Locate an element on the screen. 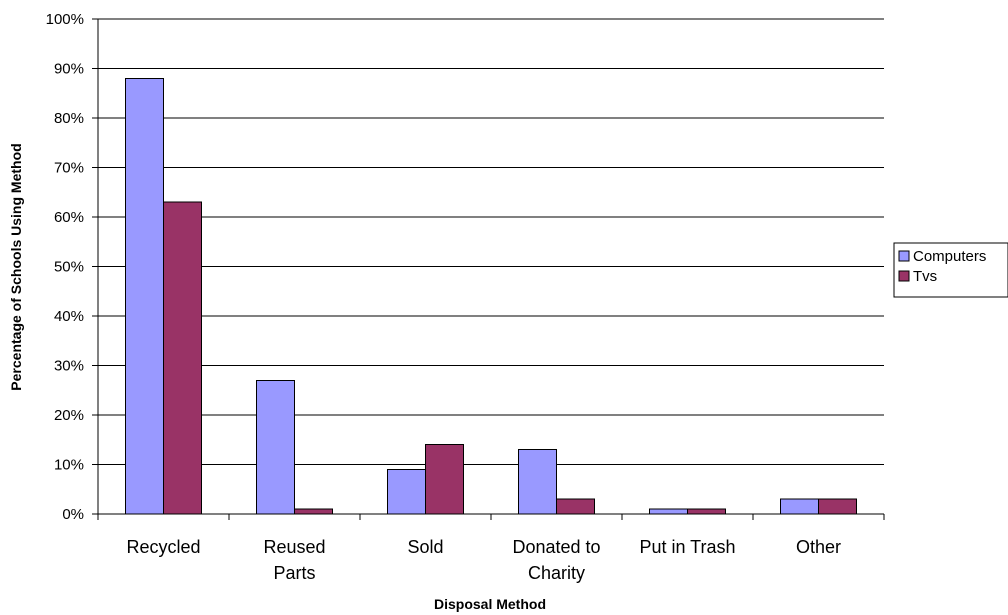  y-tick-label: 100% is located at coordinates (65, 19).